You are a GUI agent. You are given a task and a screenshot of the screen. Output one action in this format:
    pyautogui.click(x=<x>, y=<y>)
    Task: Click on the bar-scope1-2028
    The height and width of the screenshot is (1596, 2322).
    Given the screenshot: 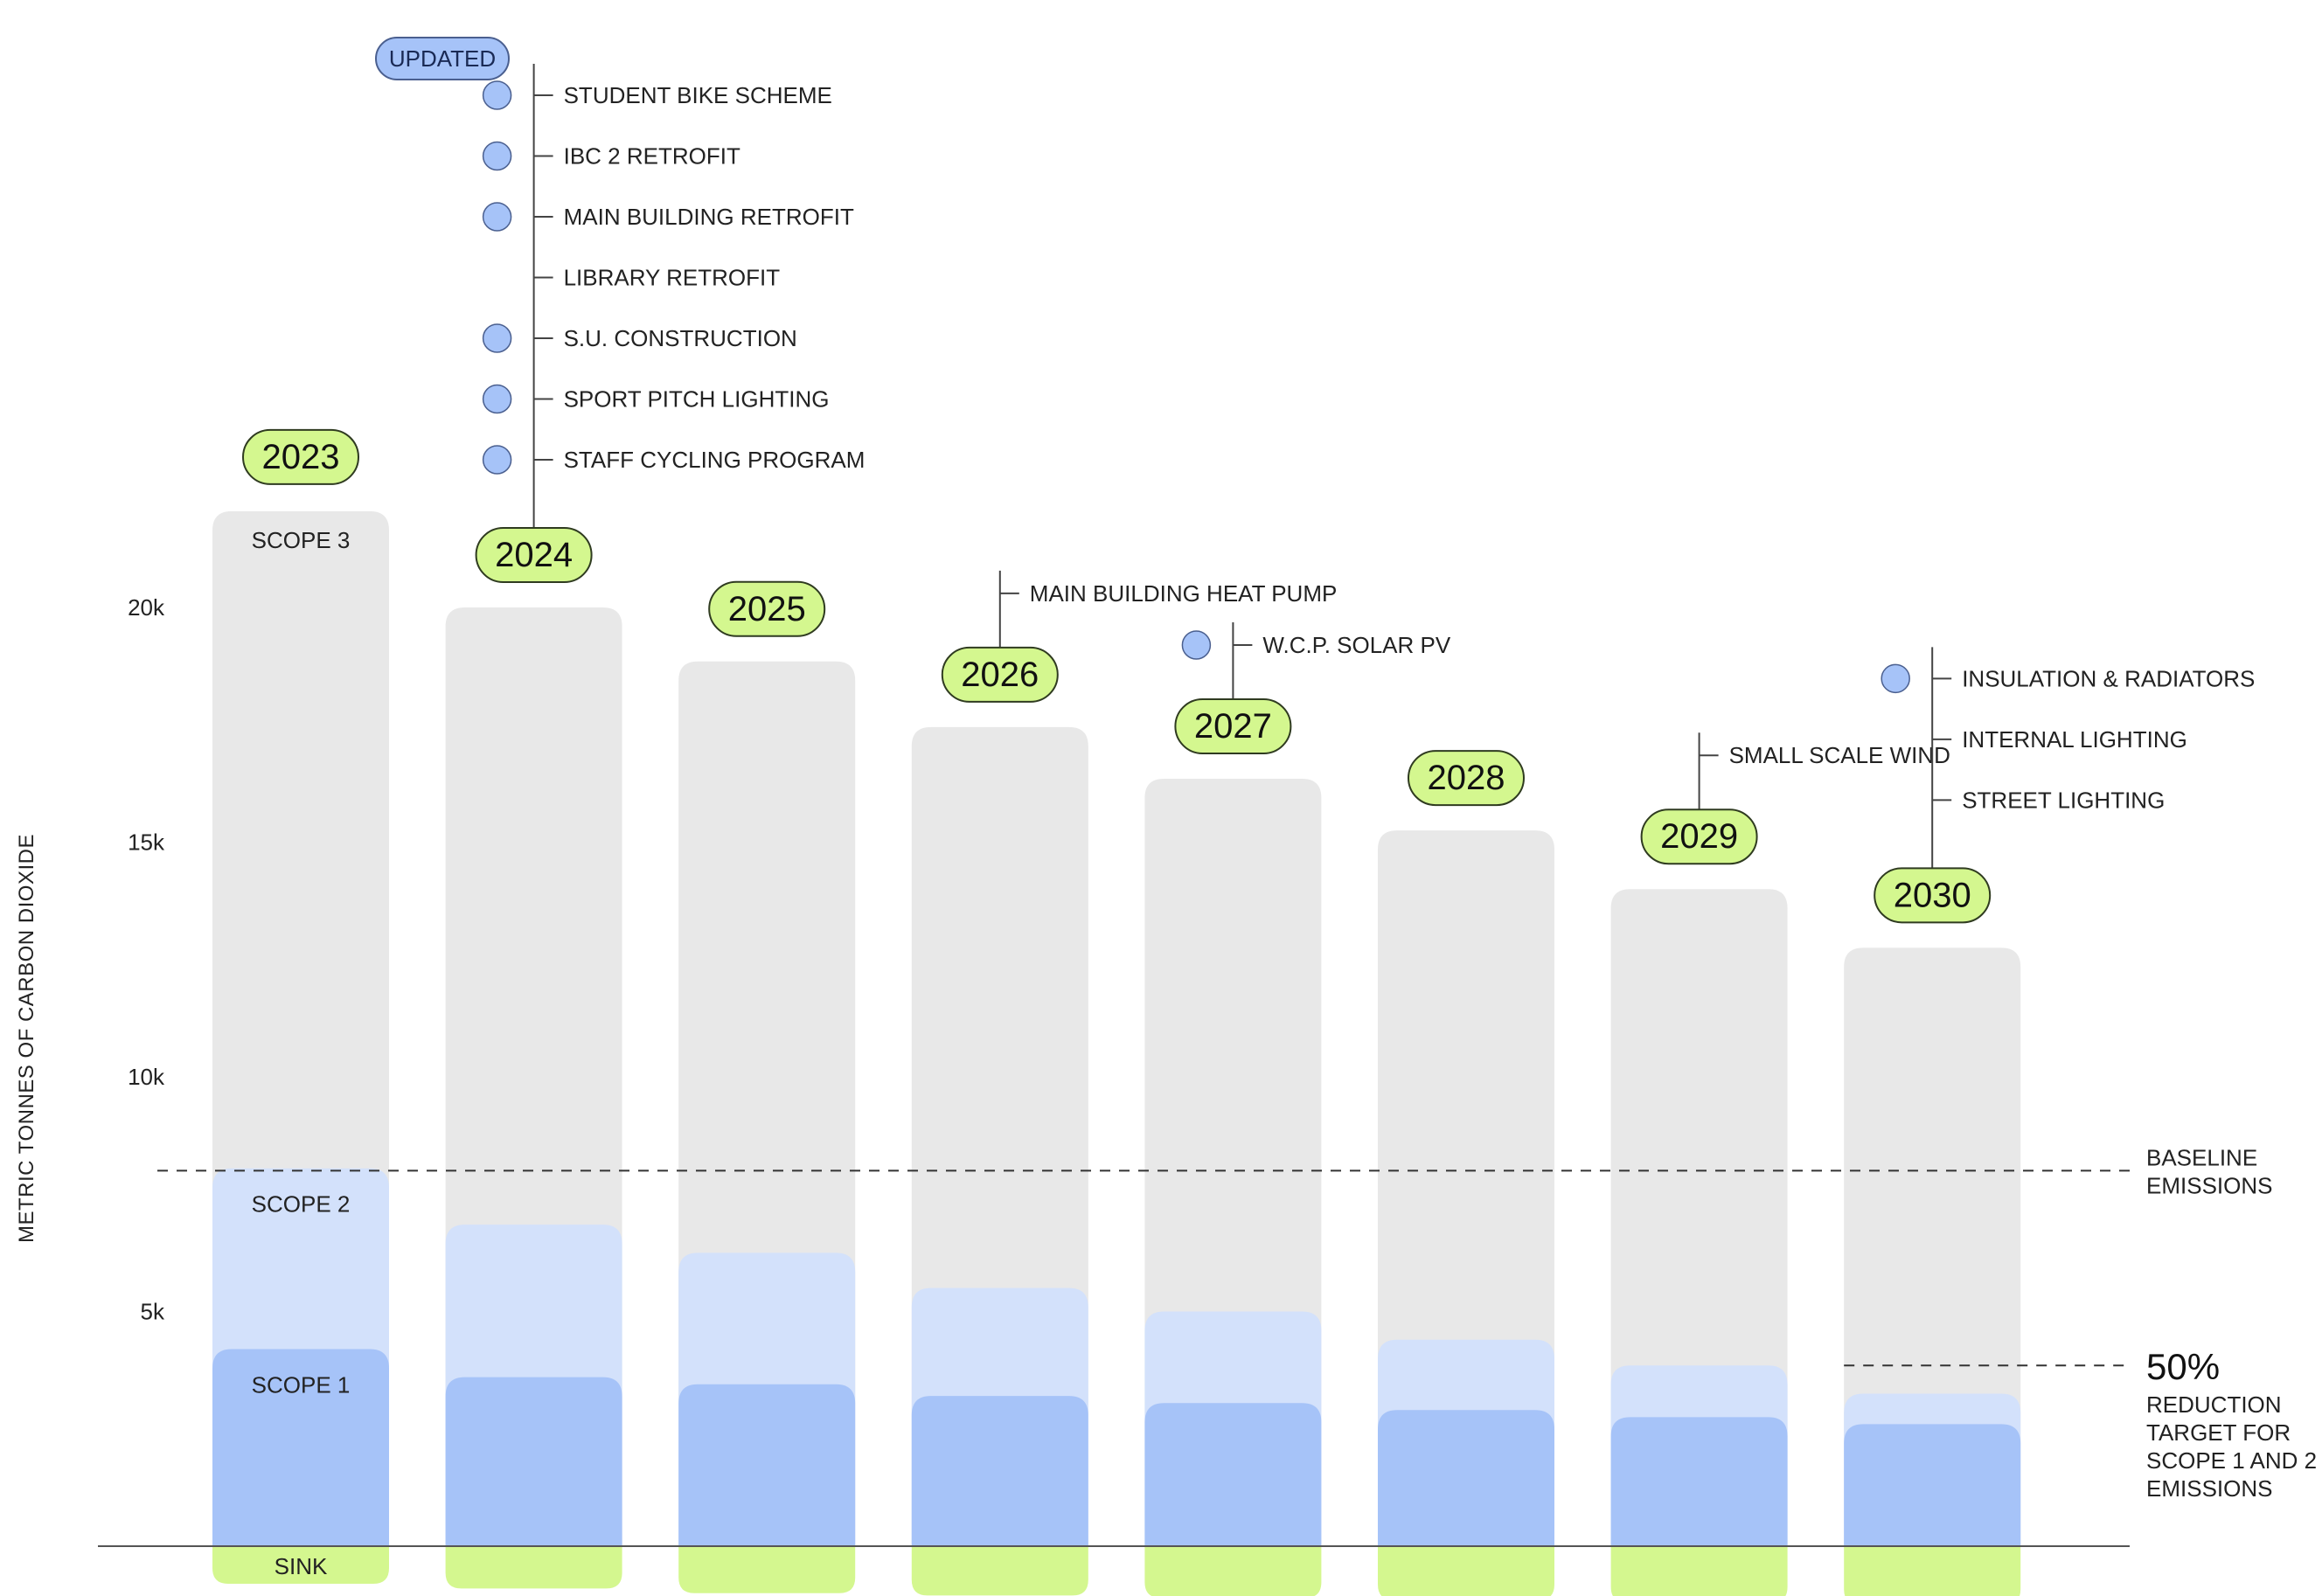 What is the action you would take?
    pyautogui.click(x=1466, y=1478)
    